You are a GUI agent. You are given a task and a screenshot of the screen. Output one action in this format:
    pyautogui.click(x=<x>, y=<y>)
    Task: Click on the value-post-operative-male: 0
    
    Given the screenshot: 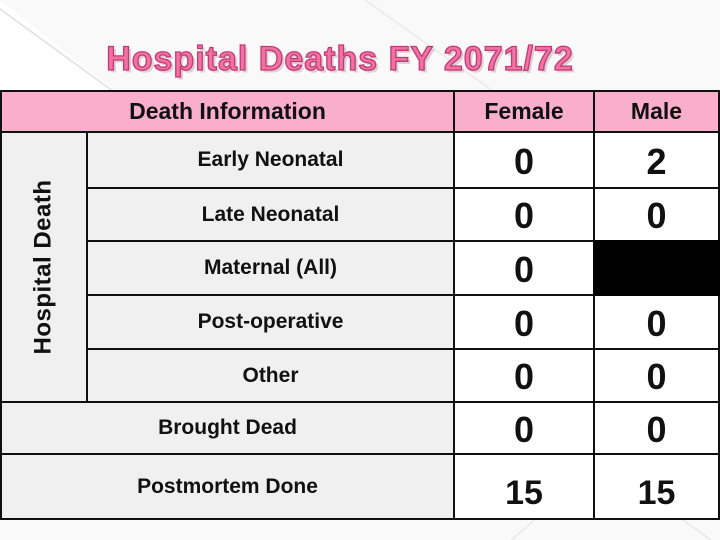 What is the action you would take?
    pyautogui.click(x=656, y=323)
    